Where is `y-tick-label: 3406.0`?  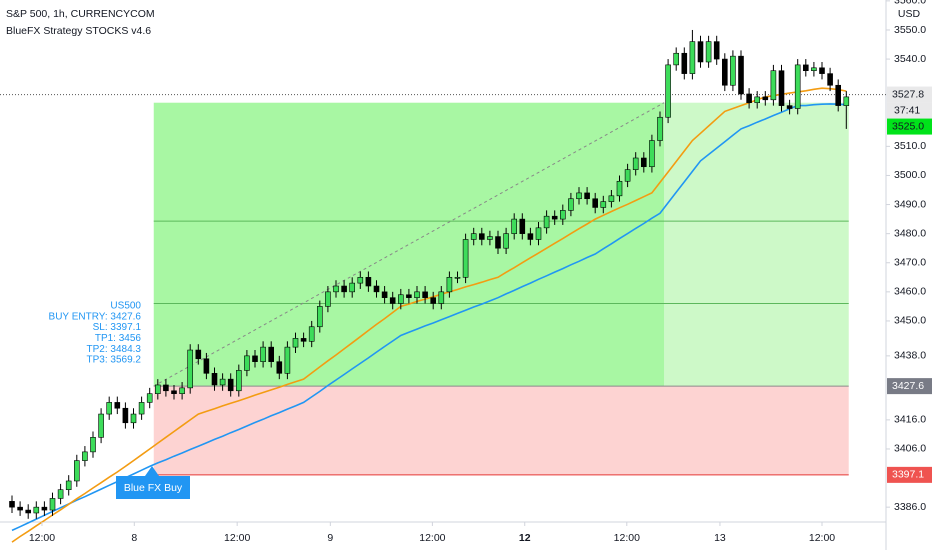
y-tick-label: 3406.0 is located at coordinates (910, 449).